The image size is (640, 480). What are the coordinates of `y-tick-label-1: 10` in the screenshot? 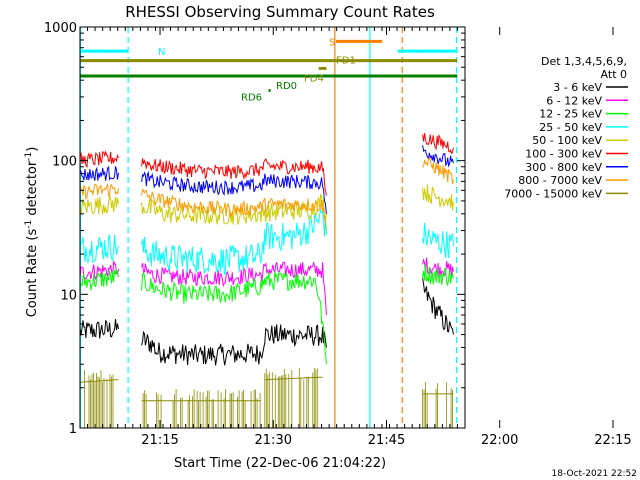 It's located at (68, 295).